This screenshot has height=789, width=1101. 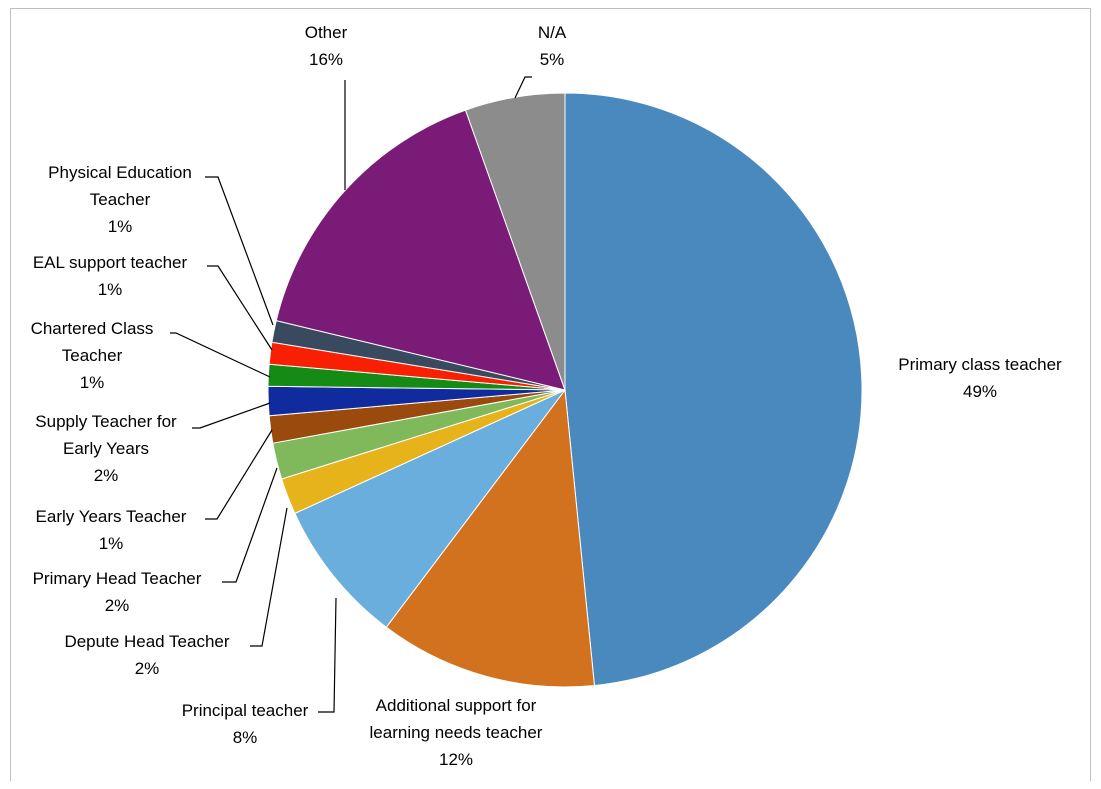 I want to click on data-label: Primary class teacher 49%, so click(x=980, y=378).